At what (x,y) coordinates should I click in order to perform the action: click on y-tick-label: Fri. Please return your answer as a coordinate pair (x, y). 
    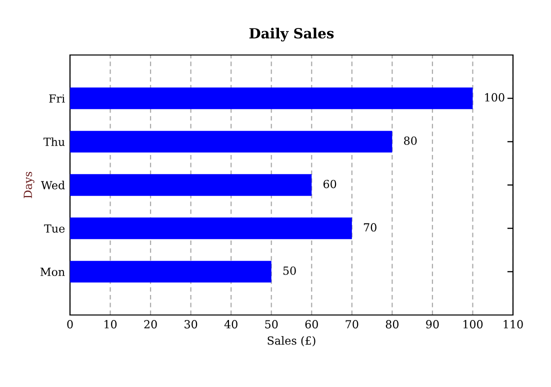
    Looking at the image, I should click on (57, 98).